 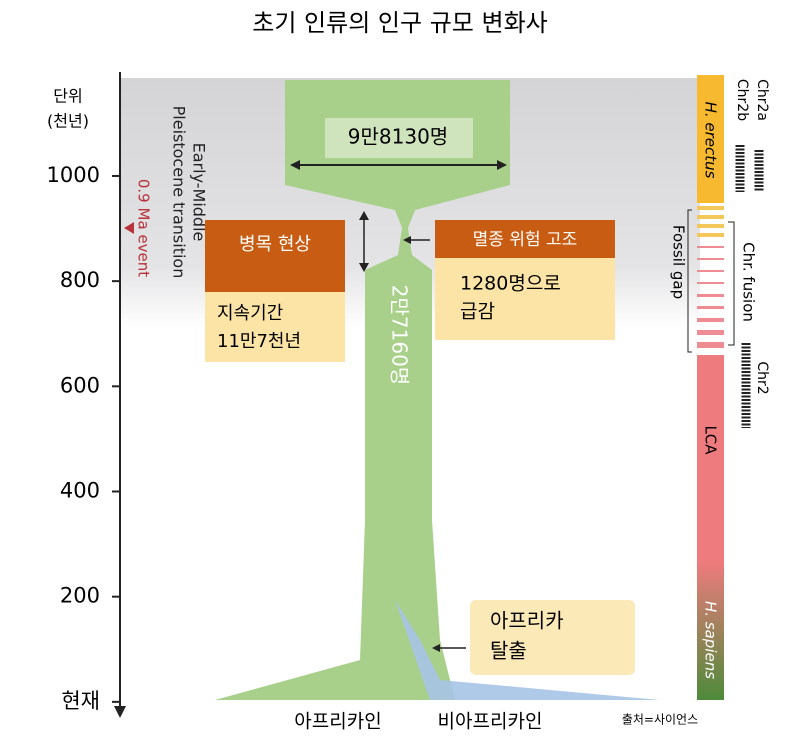 I want to click on bottleneck-text: 지속기간, so click(x=250, y=313).